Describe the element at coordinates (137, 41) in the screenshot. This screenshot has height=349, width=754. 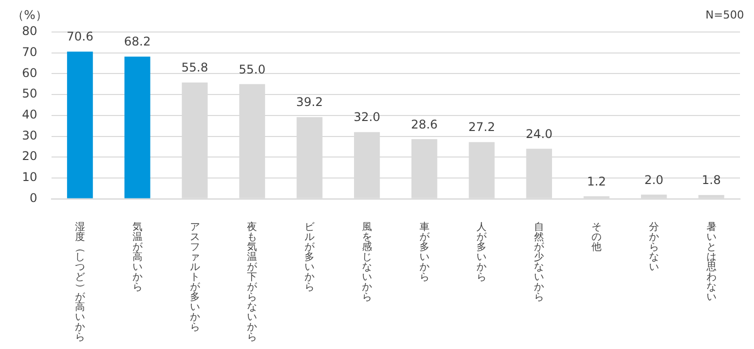
I see `data-label: 68.2` at that location.